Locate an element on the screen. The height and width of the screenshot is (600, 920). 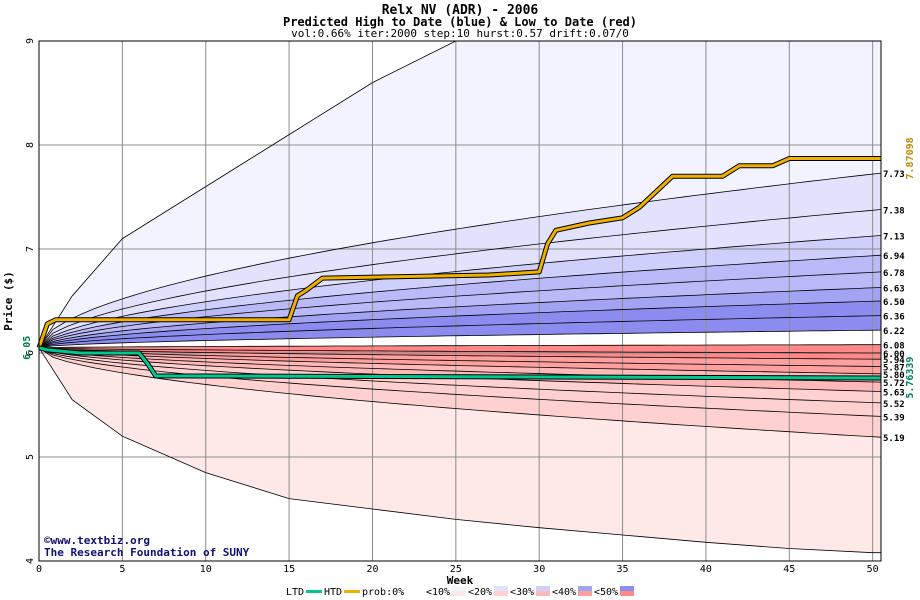
quantile-label: 5.19 is located at coordinates (894, 439).